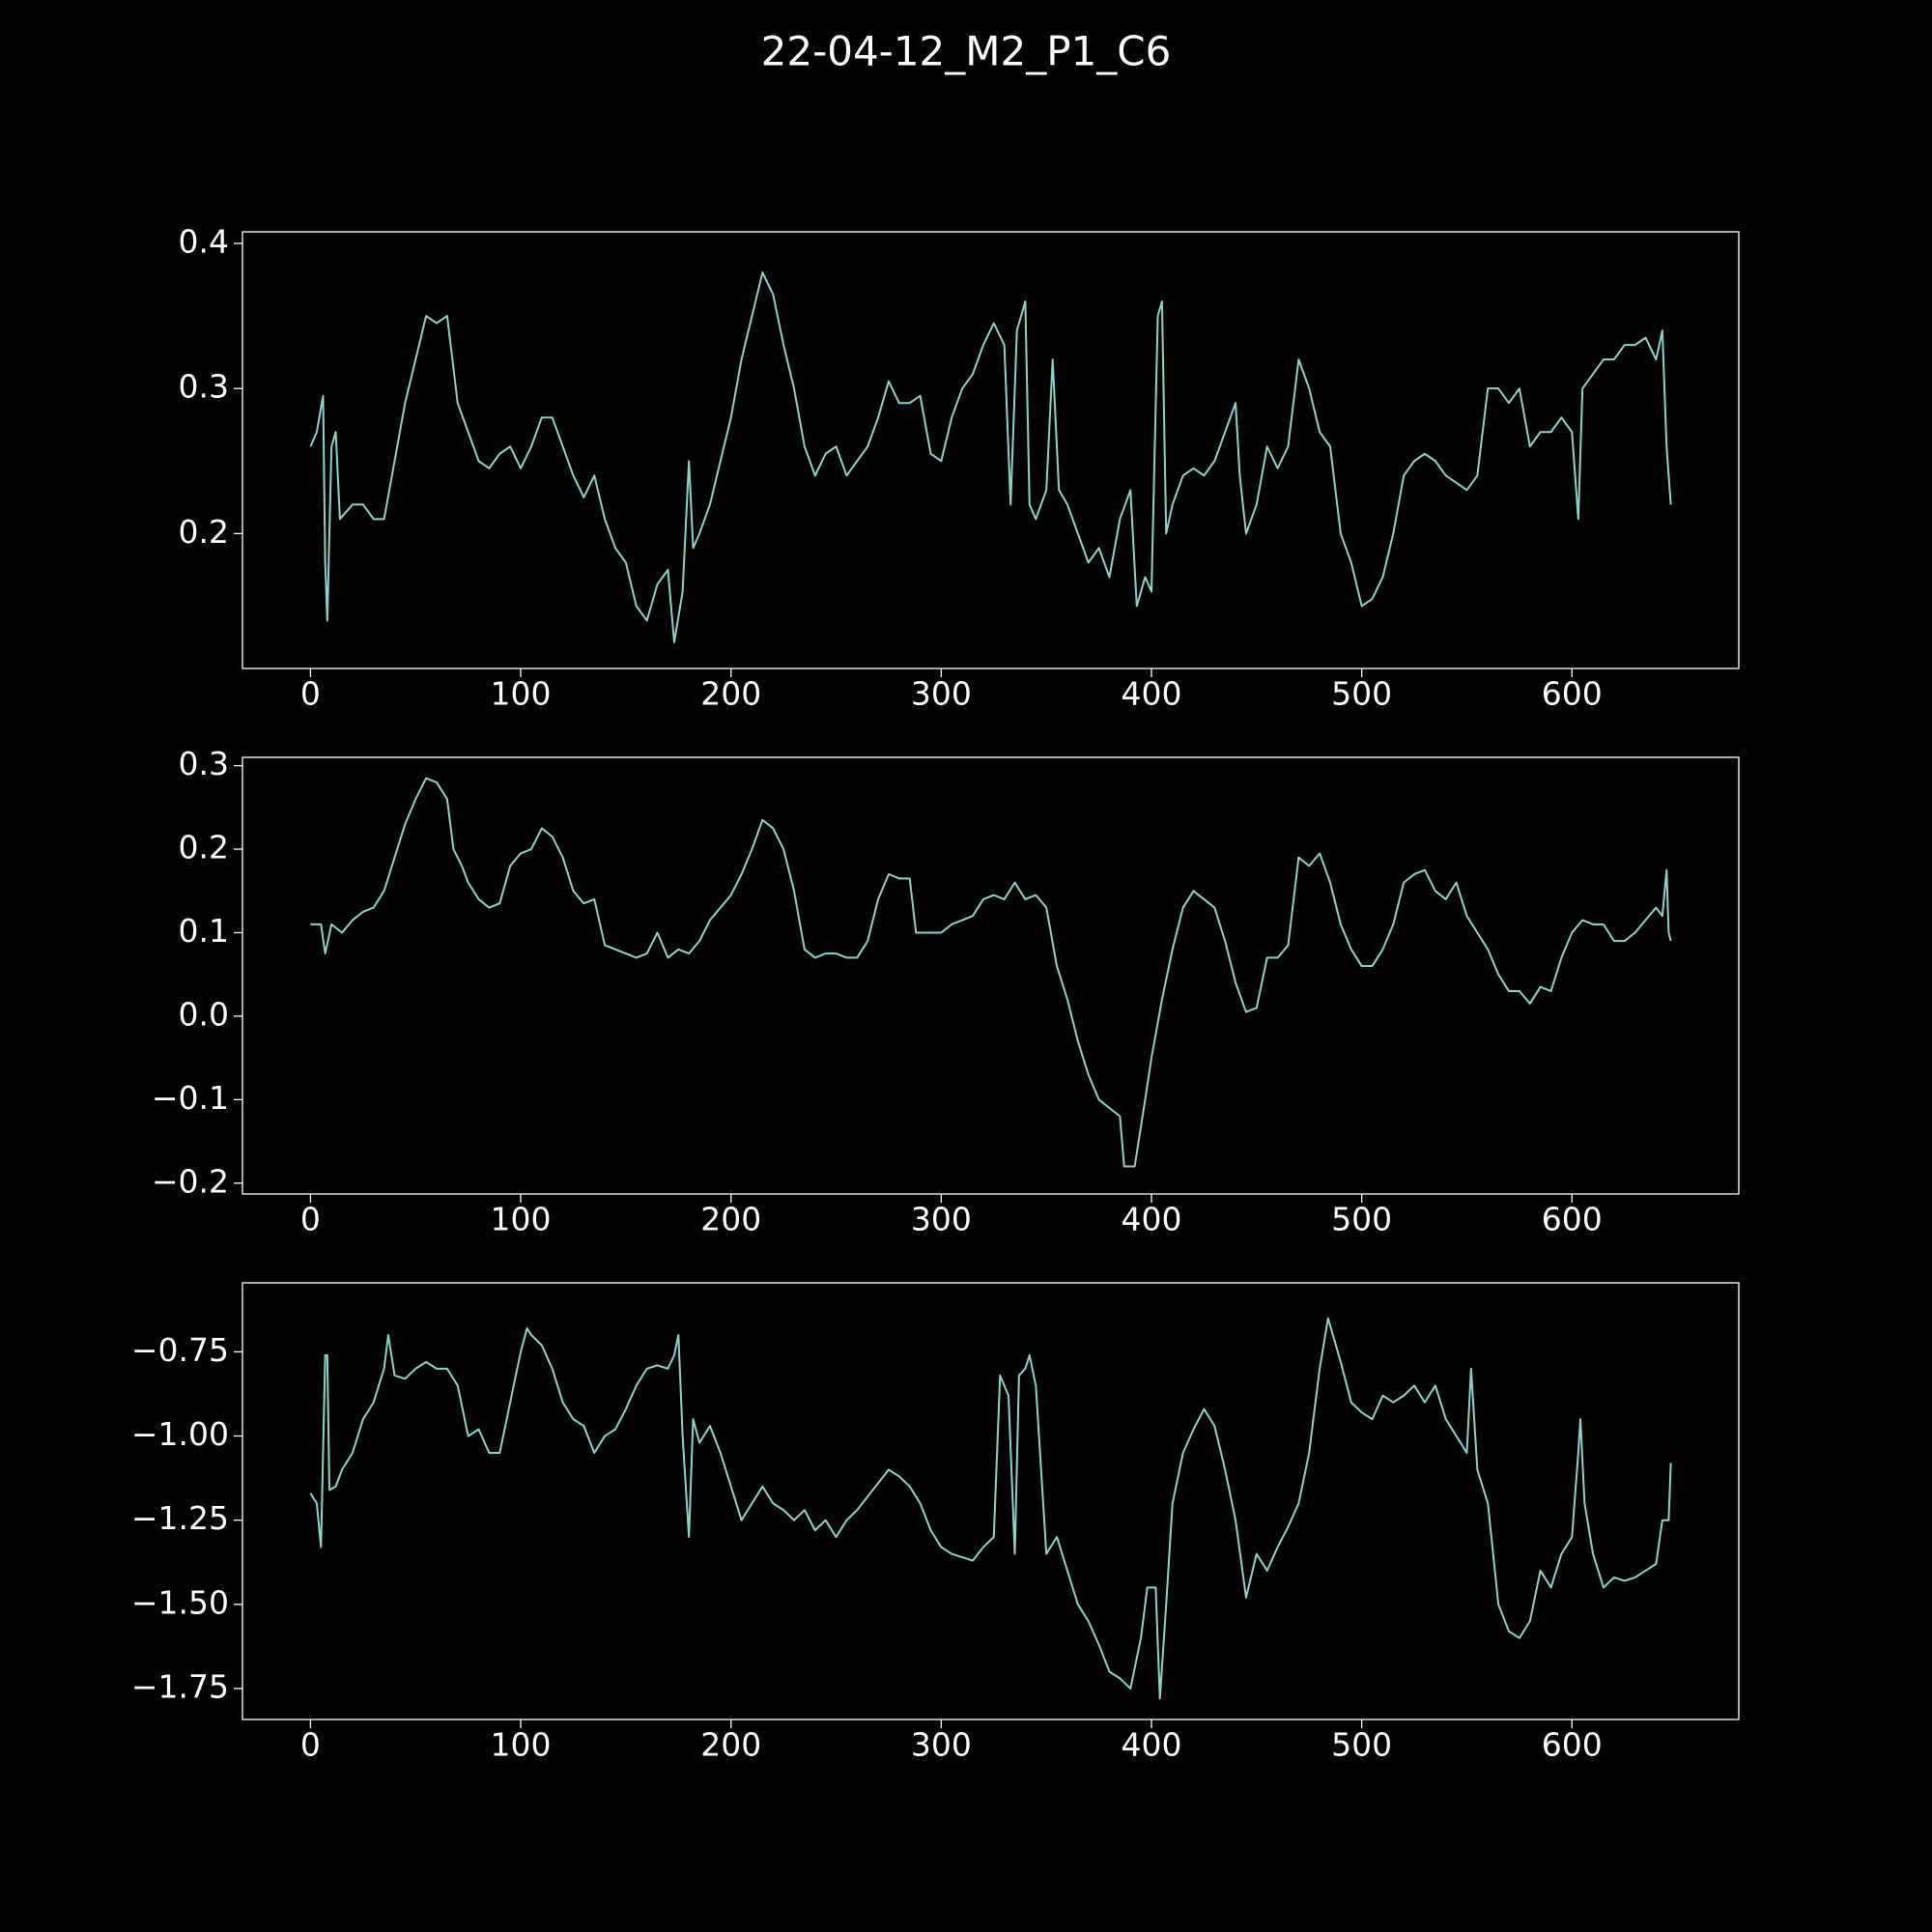  Describe the element at coordinates (204, 242) in the screenshot. I see `y-tick-label: 0.4` at that location.